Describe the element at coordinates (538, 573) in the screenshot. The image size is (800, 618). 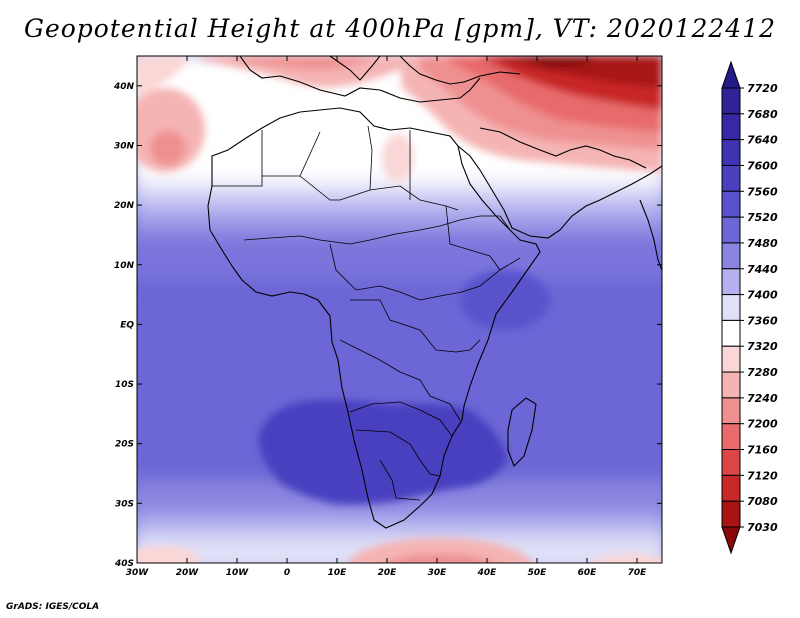
I see `x-tick-label: 50E` at that location.